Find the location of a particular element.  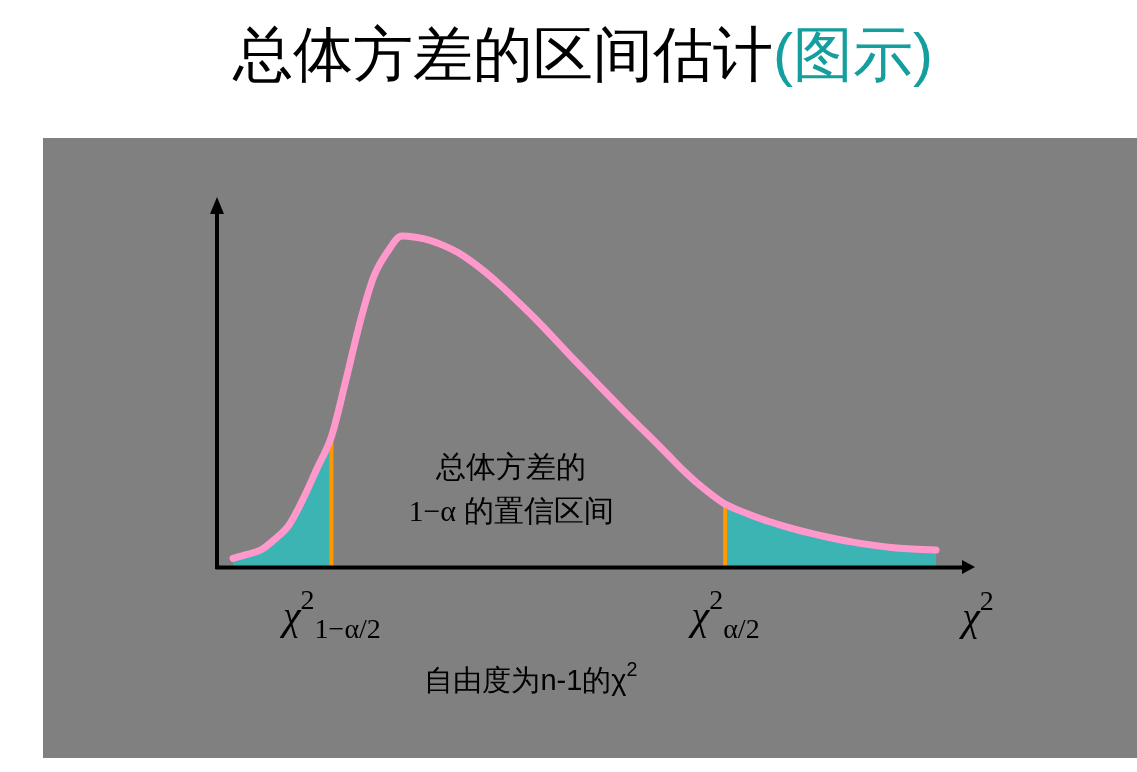

annotation: 总体方差的 1−α 的置信区间 is located at coordinates (511, 488).